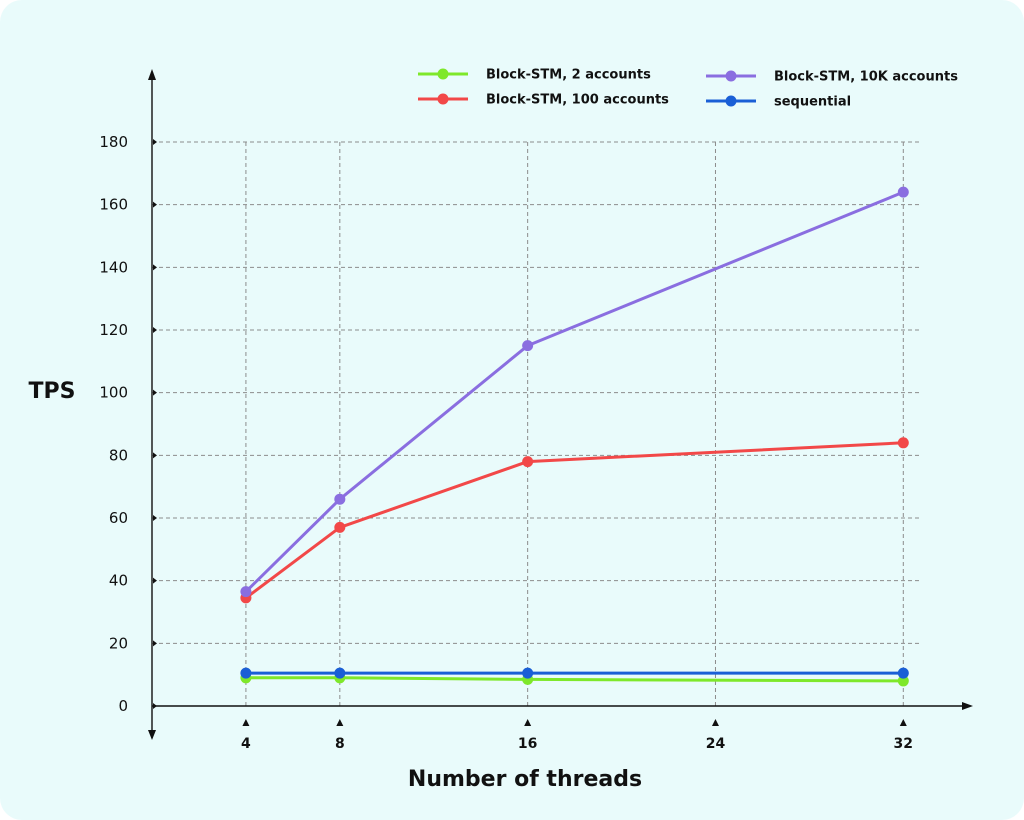  I want to click on legend-label: sequential, so click(812, 102).